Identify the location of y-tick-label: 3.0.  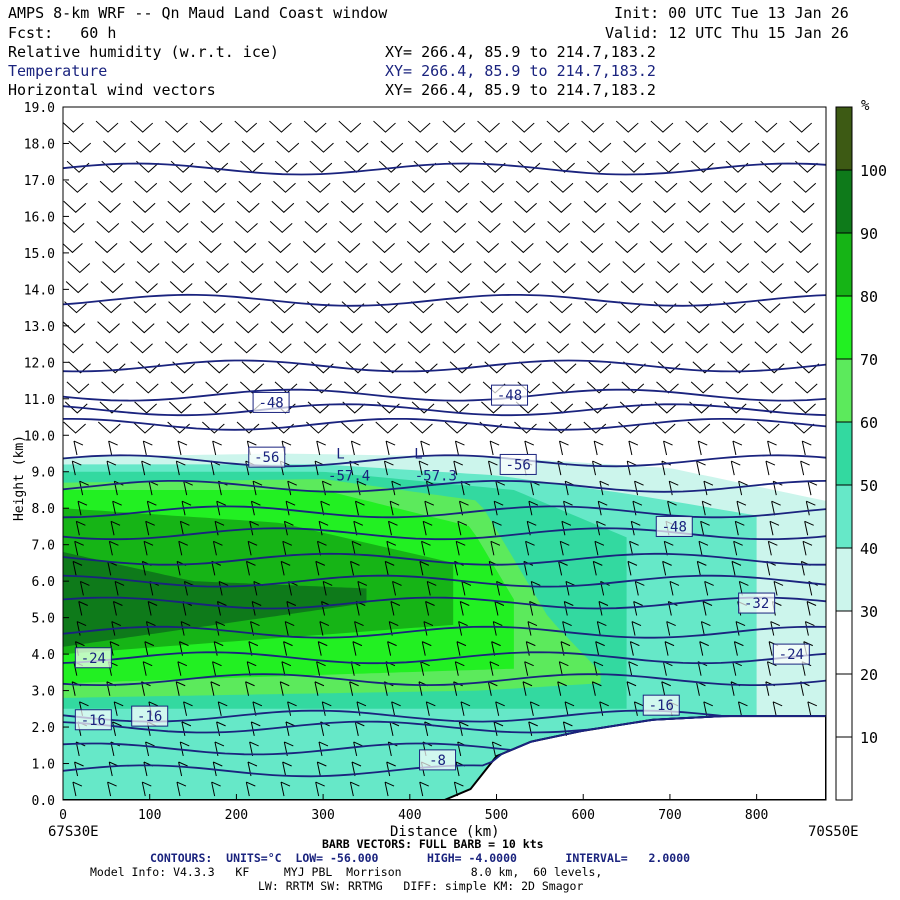
(43, 692).